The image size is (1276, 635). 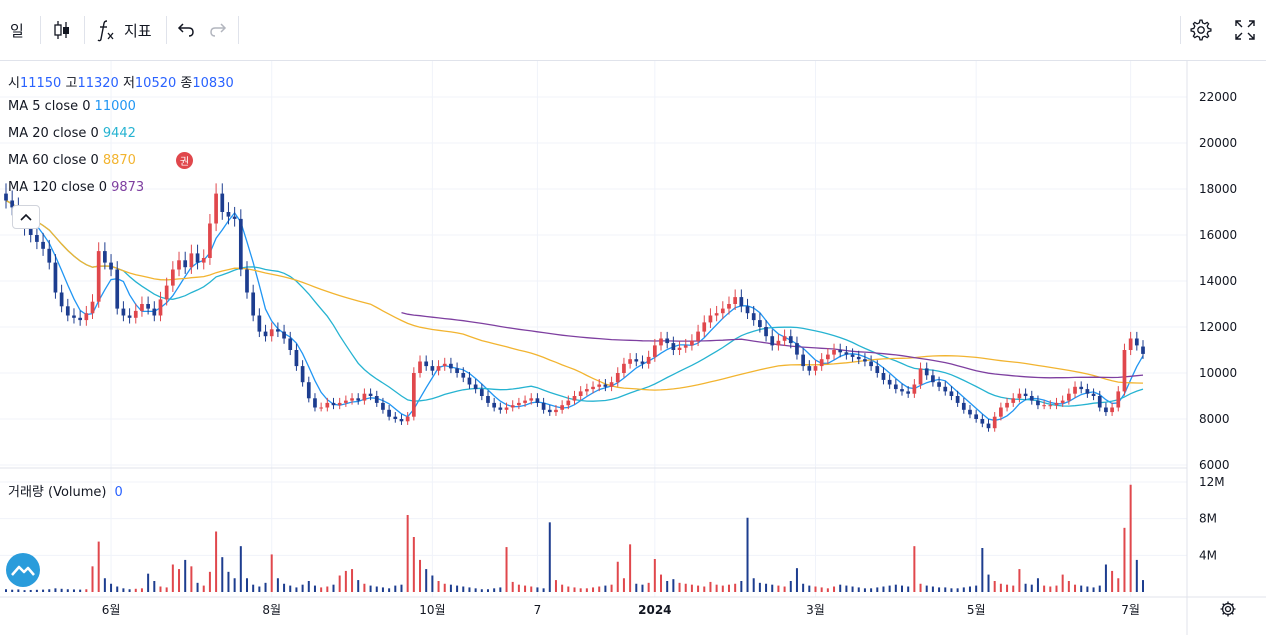 I want to click on fullscreen-button, so click(x=1245, y=30).